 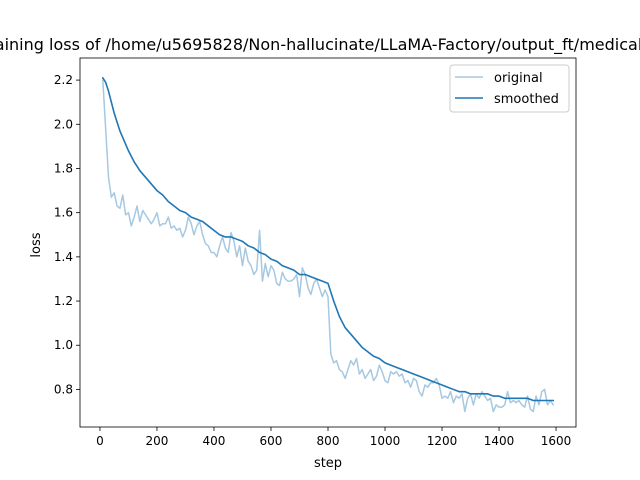 What do you see at coordinates (509, 88) in the screenshot?
I see `legend: original smoothed` at bounding box center [509, 88].